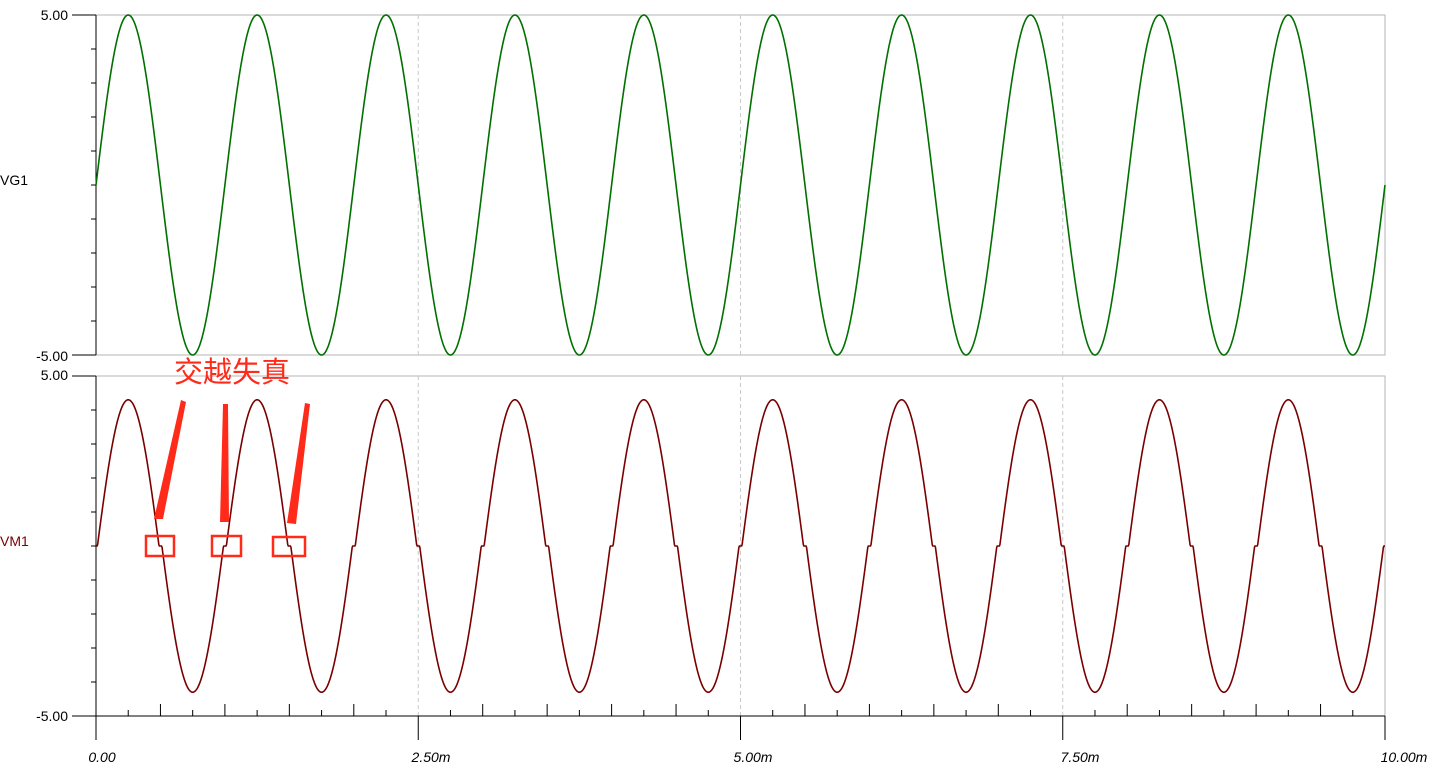 This screenshot has height=777, width=1433. I want to click on minor-y-ticks-vg1, so click(84, 185).